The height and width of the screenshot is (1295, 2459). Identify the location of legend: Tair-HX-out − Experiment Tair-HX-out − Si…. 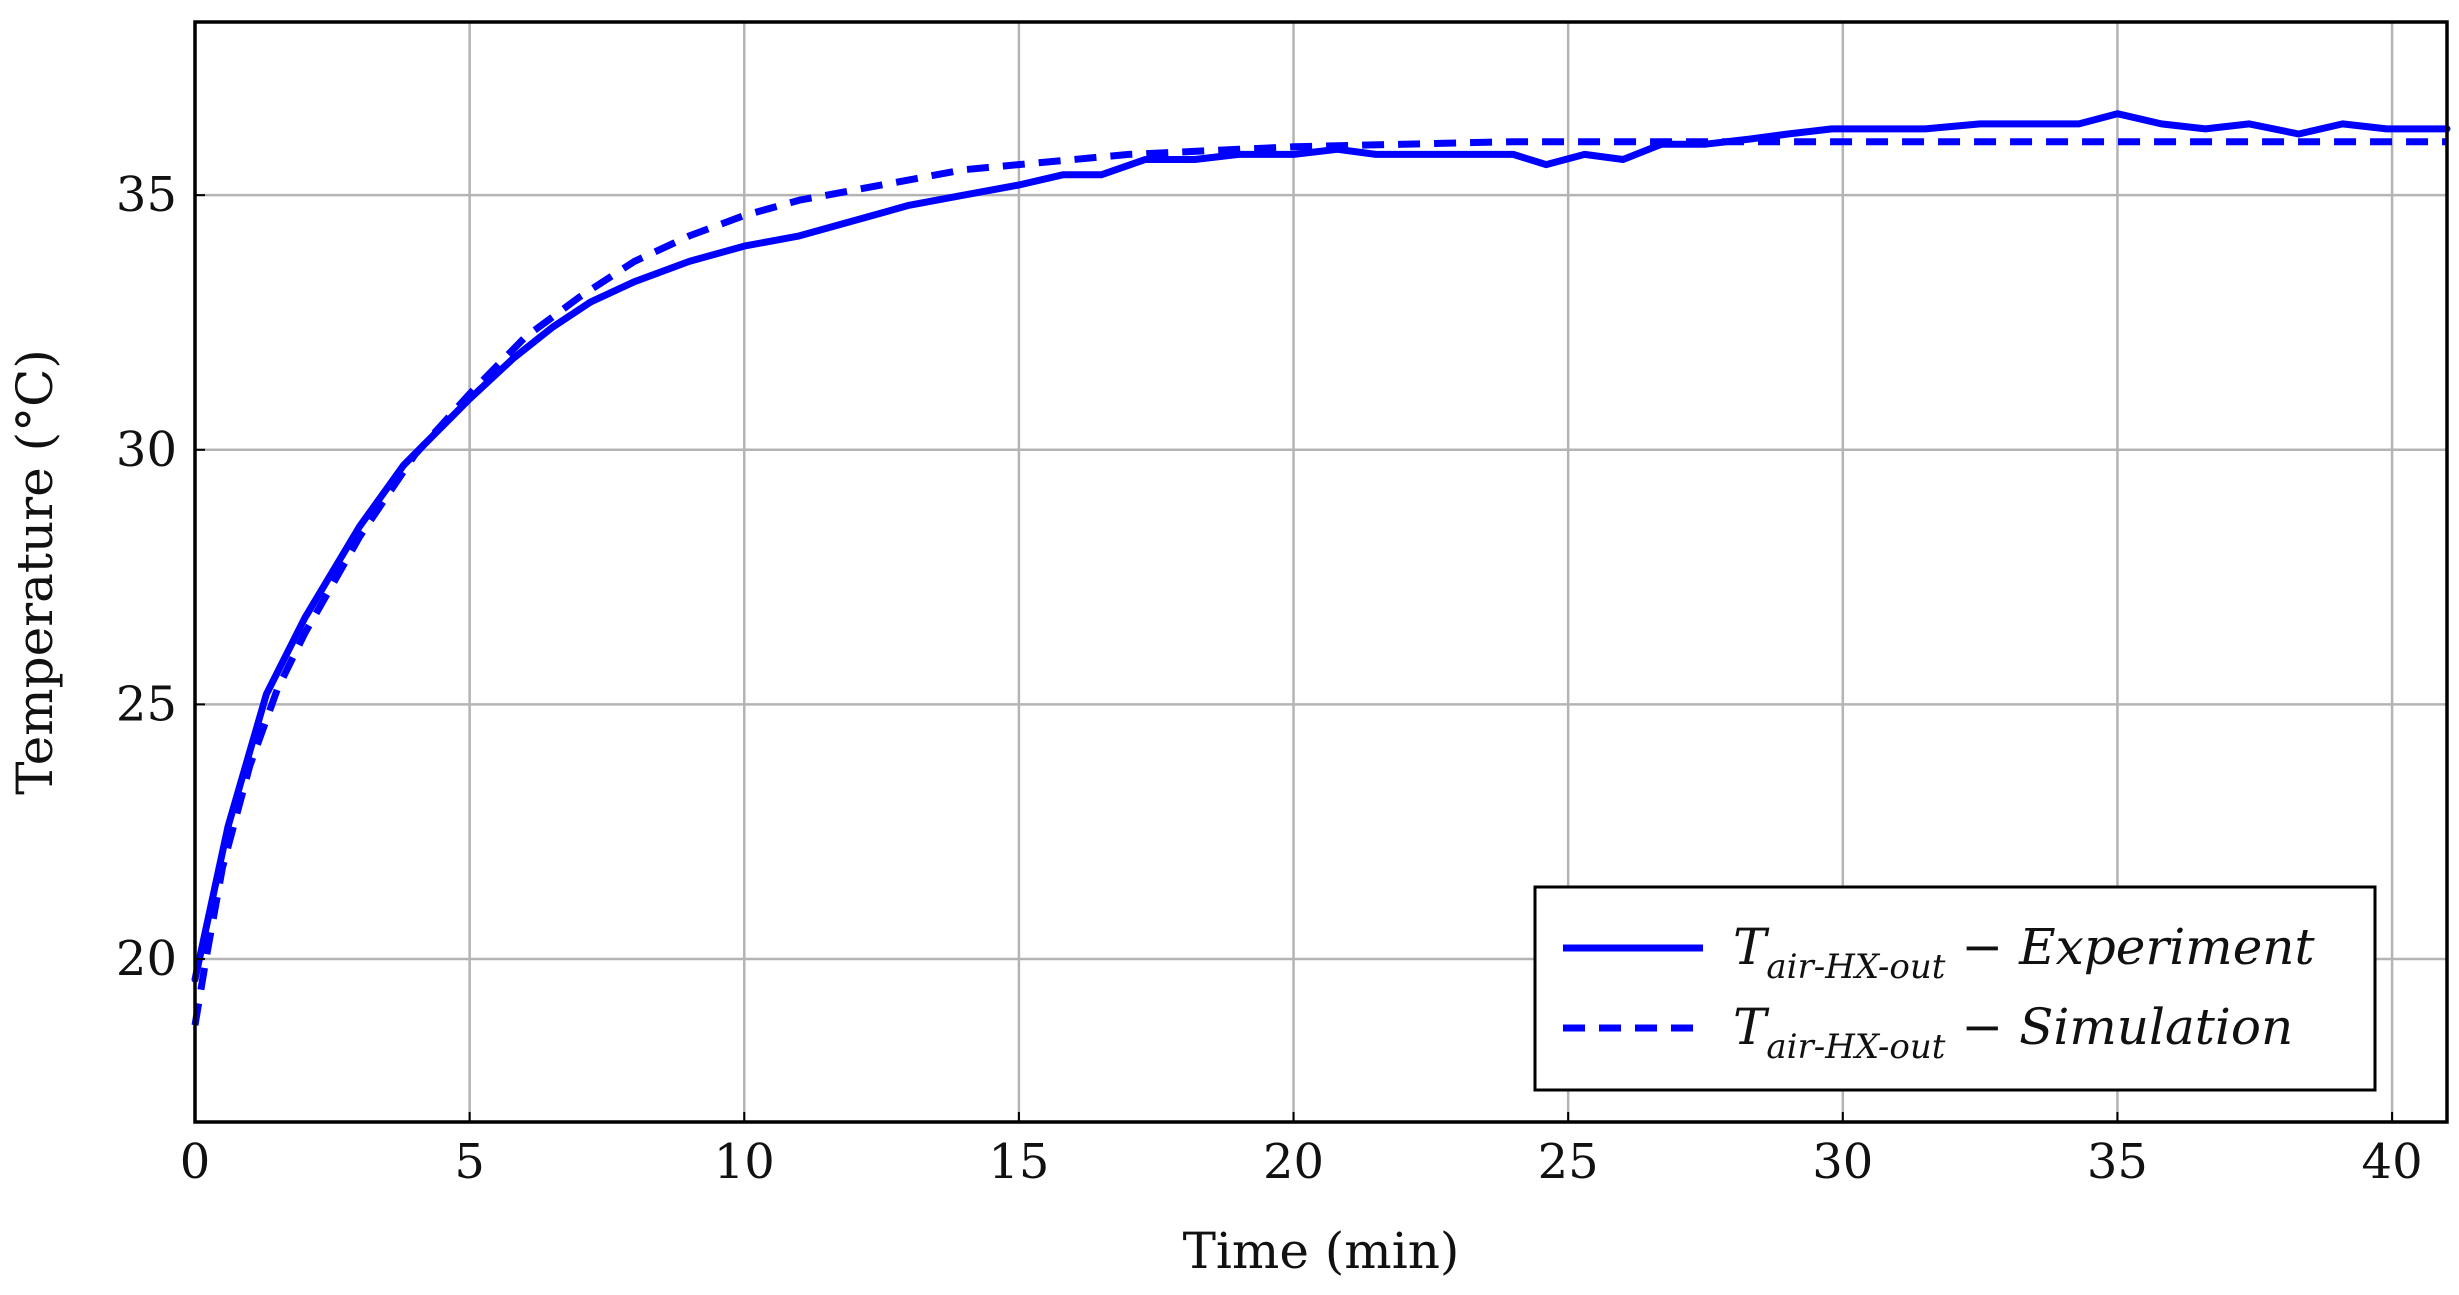
(1955, 988).